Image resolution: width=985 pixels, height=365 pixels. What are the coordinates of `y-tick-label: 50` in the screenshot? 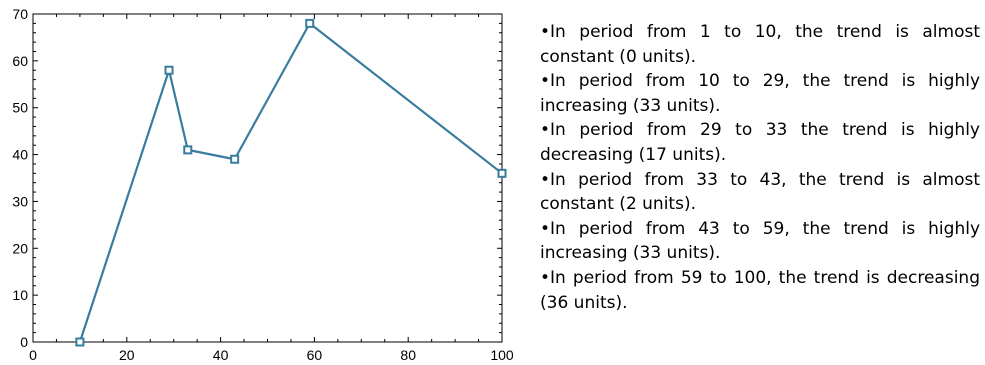 It's located at (20, 108).